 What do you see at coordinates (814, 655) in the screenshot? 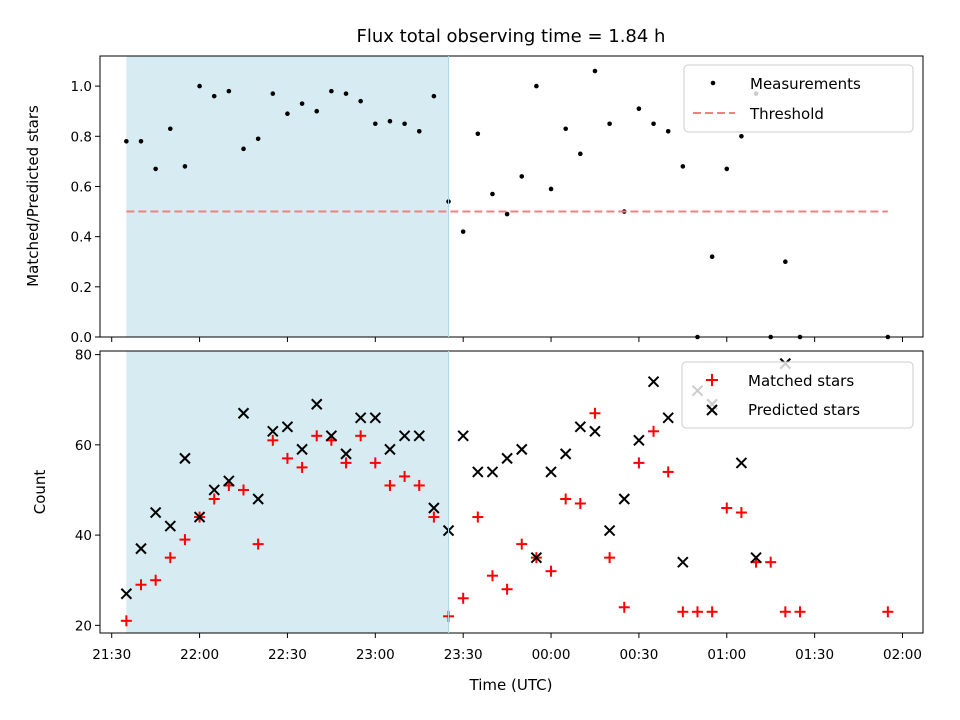
I see `x-tick-label: 01:30` at bounding box center [814, 655].